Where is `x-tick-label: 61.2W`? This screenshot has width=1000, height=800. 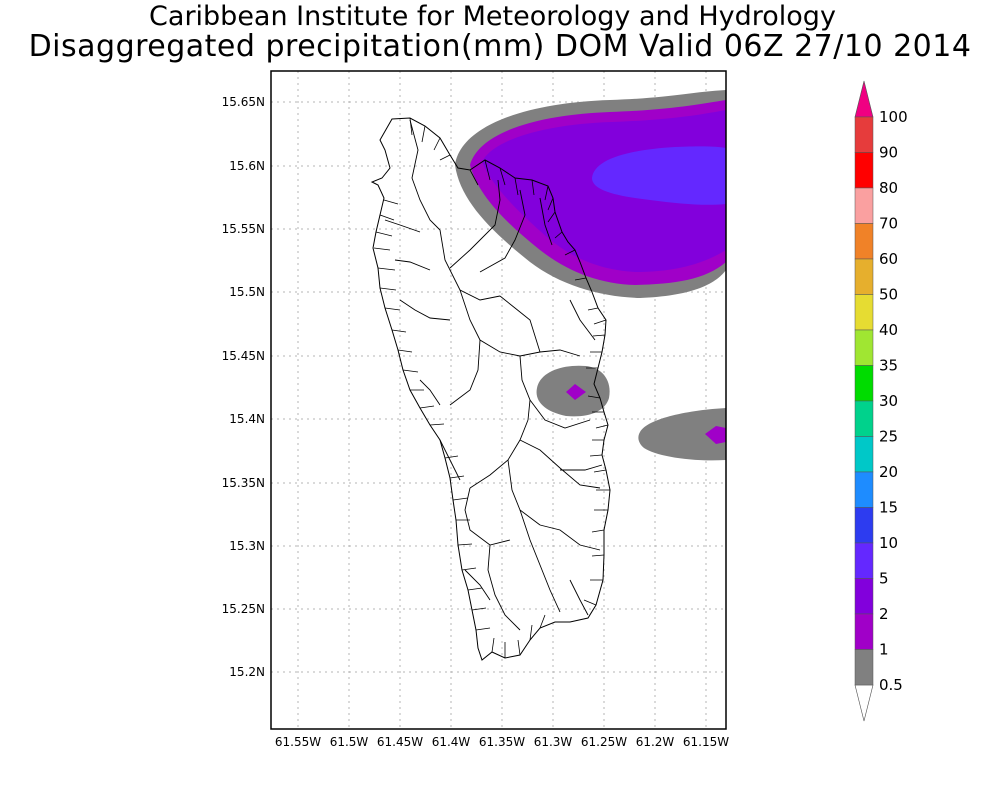
x-tick-label: 61.2W is located at coordinates (655, 742).